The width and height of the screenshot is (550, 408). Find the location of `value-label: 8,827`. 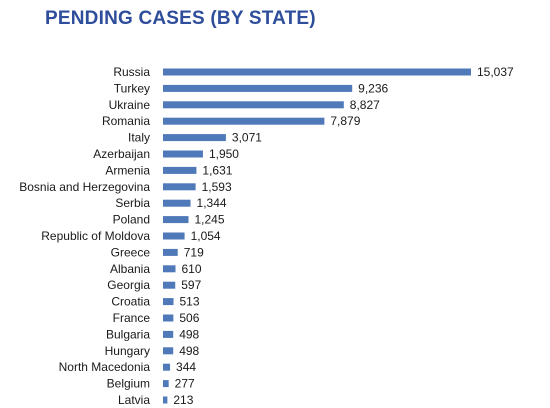

value-label: 8,827 is located at coordinates (365, 105).